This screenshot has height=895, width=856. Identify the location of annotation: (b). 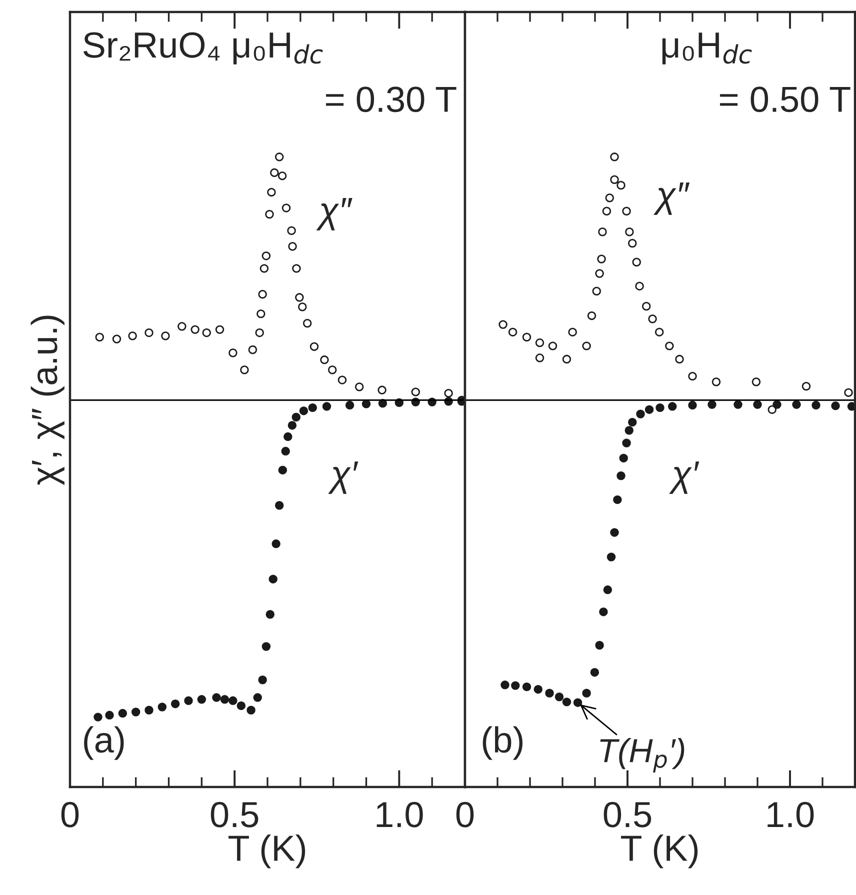
(502, 743).